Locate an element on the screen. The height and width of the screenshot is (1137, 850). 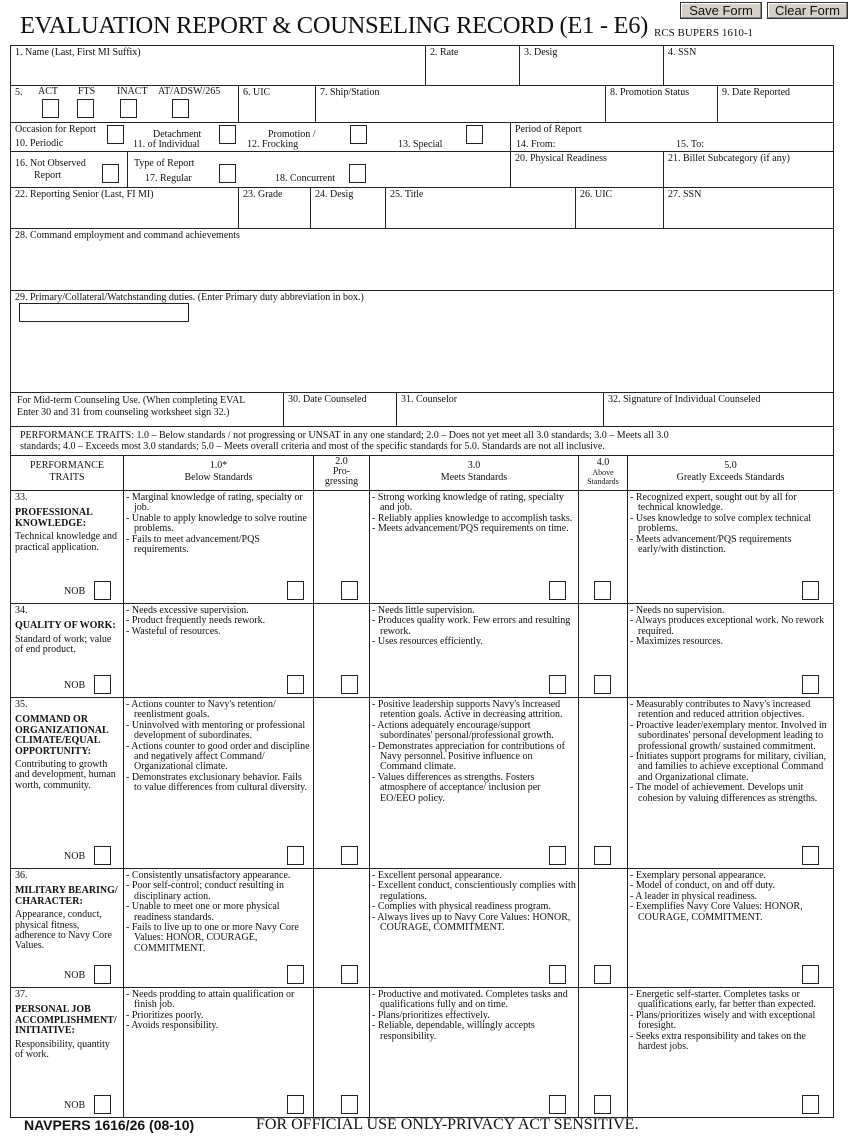
uic-field: 6. UIC is located at coordinates (277, 104).